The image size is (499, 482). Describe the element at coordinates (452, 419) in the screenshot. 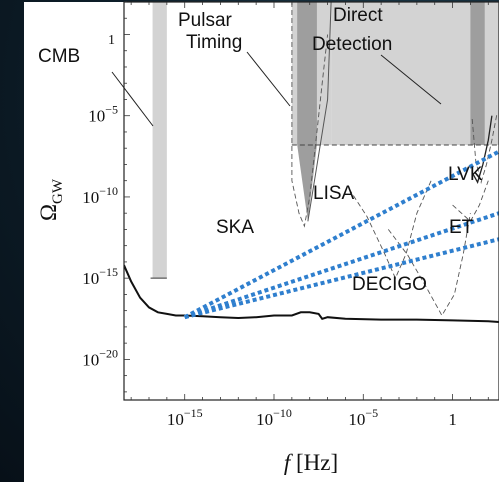

I see `x-tick-label: 1` at that location.